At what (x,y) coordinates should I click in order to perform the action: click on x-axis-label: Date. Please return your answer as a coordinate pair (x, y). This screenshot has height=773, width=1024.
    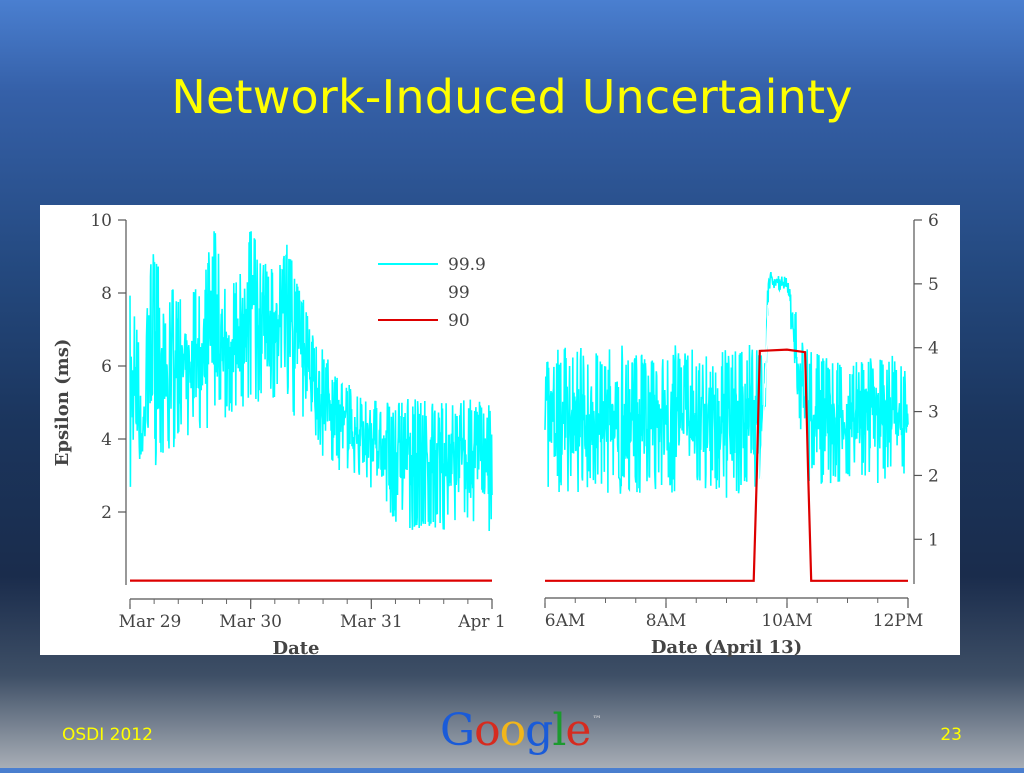
    Looking at the image, I should click on (295, 648).